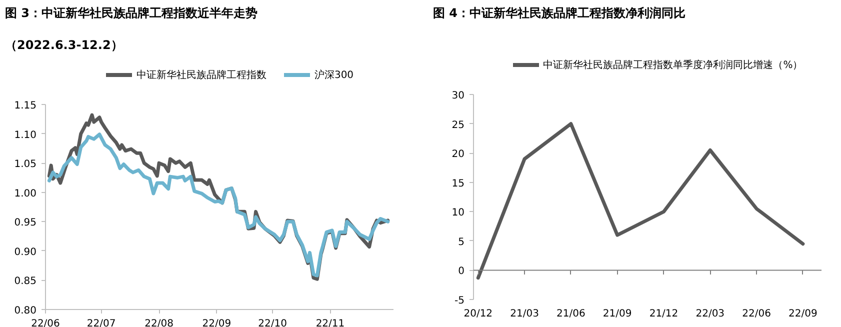 Image resolution: width=841 pixels, height=327 pixels. What do you see at coordinates (461, 272) in the screenshot?
I see `y-tick-label: 0` at bounding box center [461, 272].